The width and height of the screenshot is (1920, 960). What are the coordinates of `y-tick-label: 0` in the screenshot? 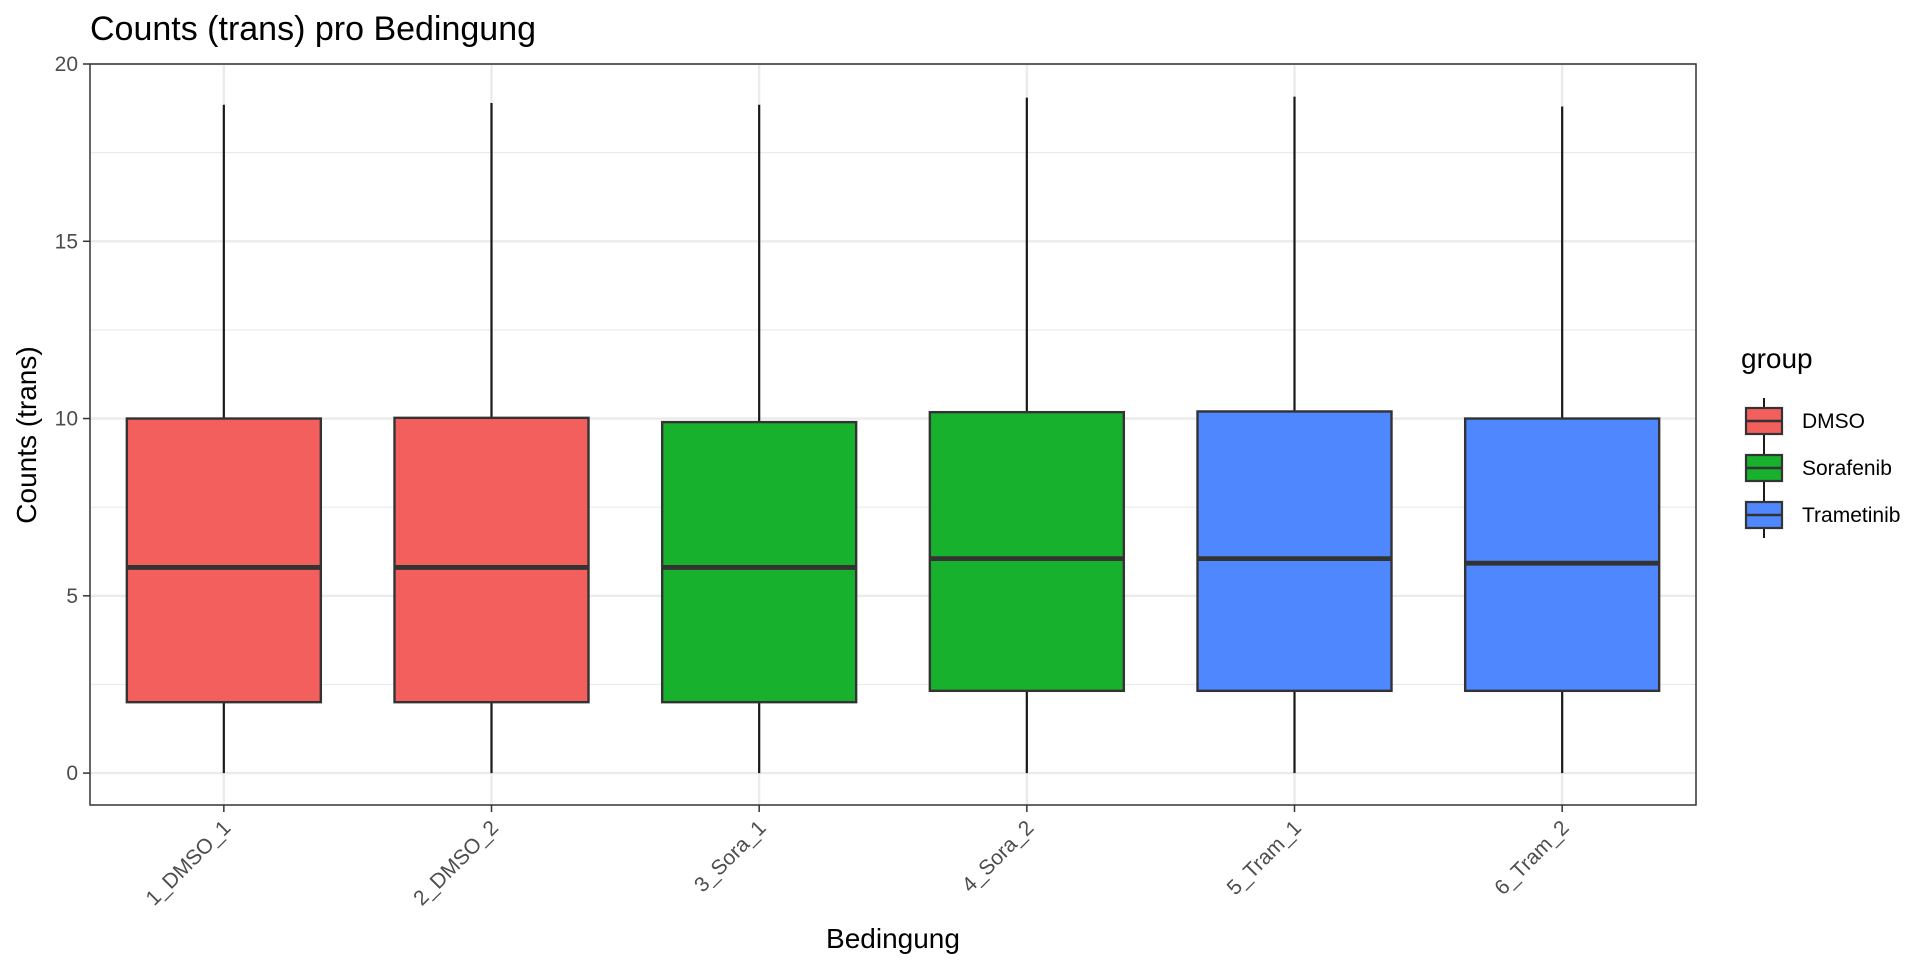 It's located at (72, 773).